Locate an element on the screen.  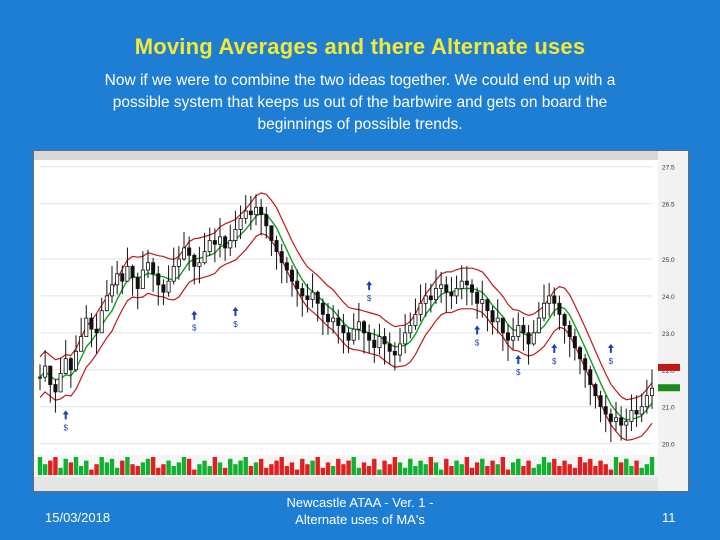
volume-panel is located at coordinates (346, 466).